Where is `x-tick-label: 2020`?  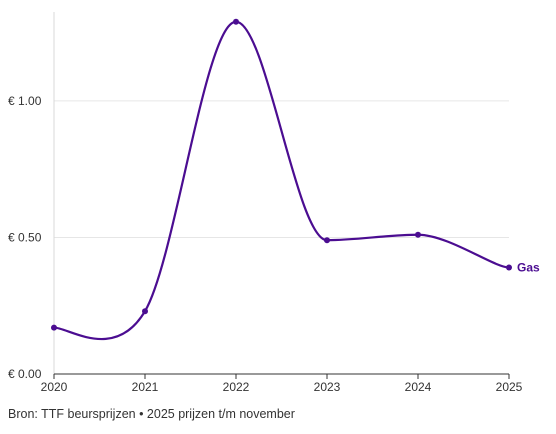
x-tick-label: 2020 is located at coordinates (54, 387).